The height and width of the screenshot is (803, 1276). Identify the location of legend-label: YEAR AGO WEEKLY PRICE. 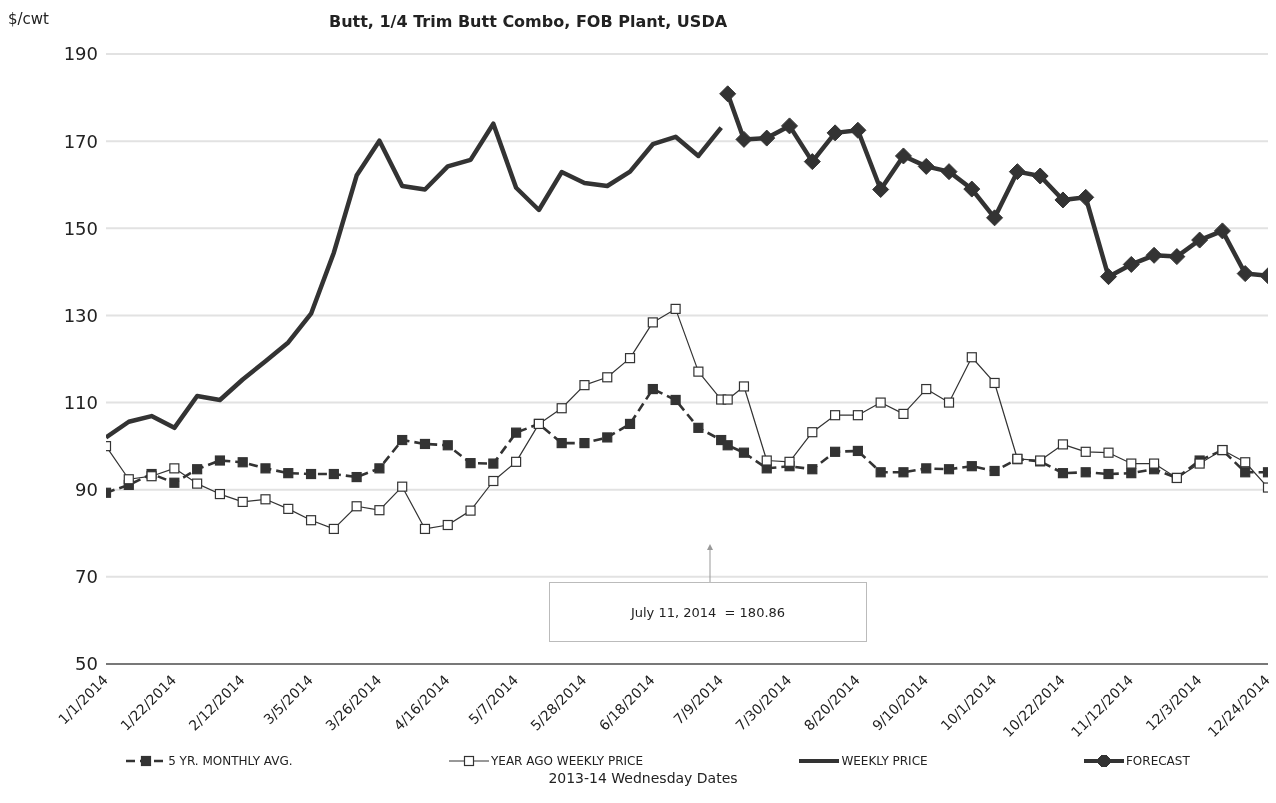
(567, 761).